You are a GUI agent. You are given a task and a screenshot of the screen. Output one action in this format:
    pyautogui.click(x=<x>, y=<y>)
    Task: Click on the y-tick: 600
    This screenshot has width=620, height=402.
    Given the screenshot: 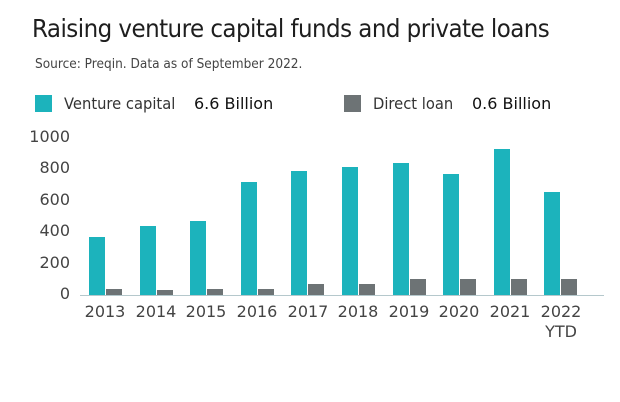 What is the action you would take?
    pyautogui.click(x=54, y=199)
    